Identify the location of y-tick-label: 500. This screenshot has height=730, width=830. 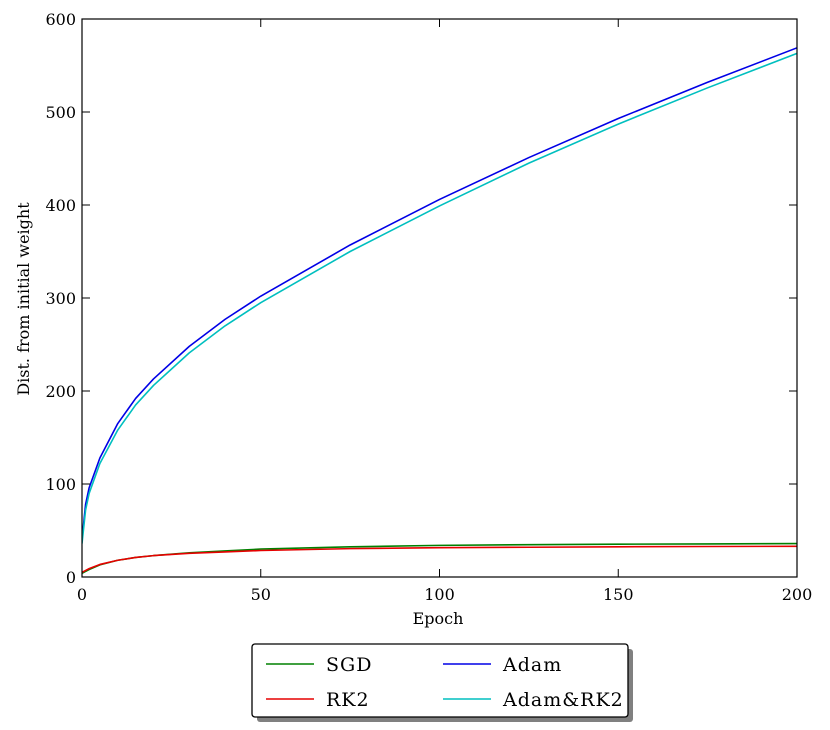
(60, 112).